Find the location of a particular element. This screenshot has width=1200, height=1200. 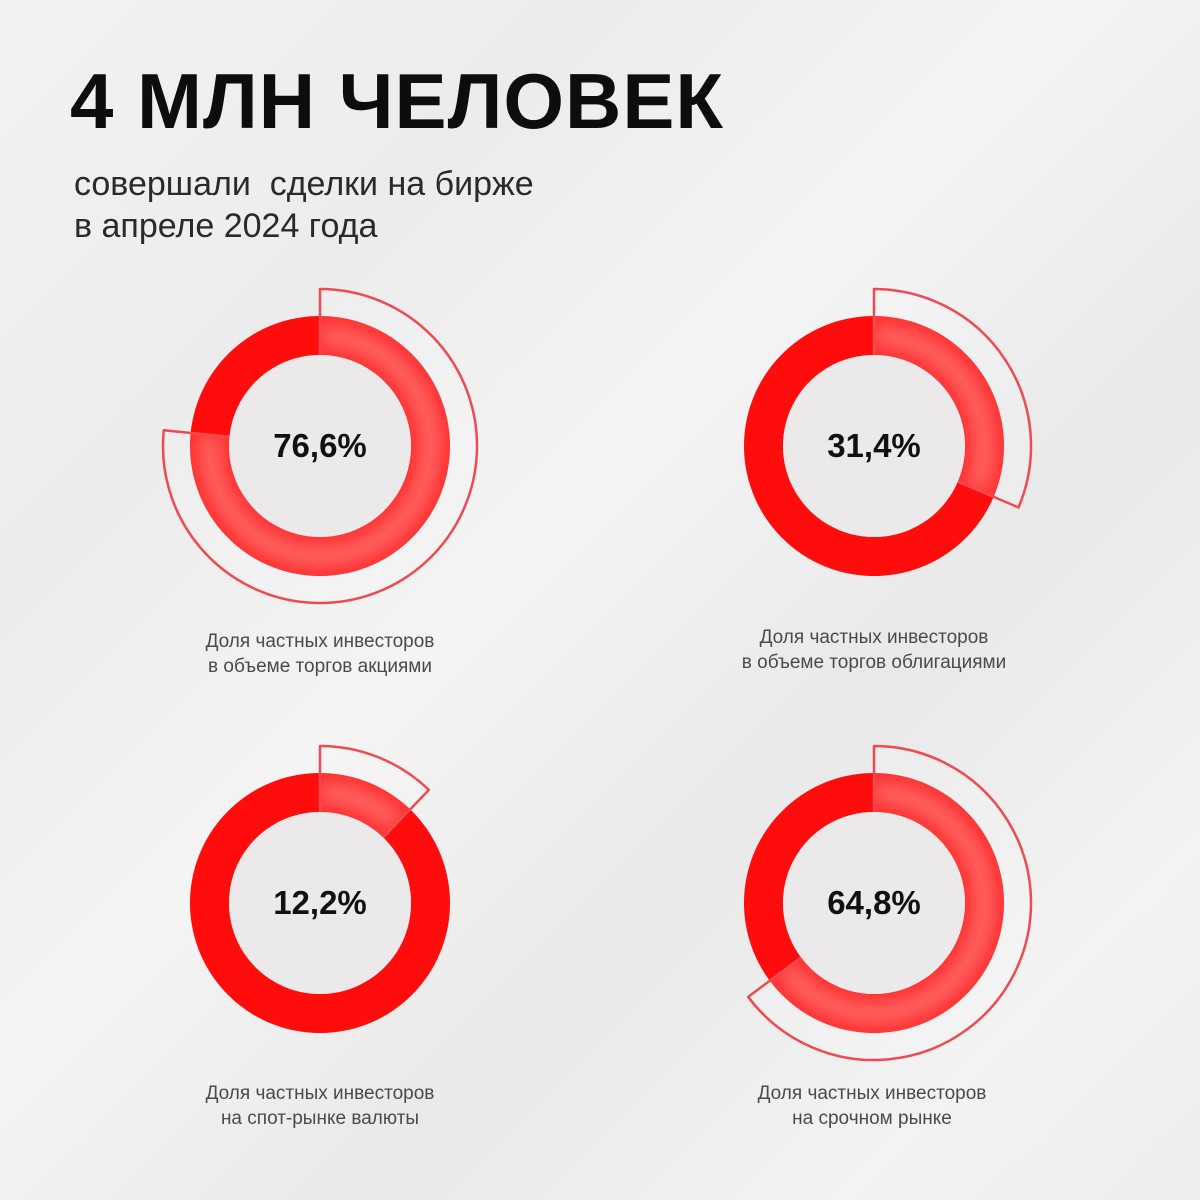

donut-stocks: 76,6% is located at coordinates (320, 446).